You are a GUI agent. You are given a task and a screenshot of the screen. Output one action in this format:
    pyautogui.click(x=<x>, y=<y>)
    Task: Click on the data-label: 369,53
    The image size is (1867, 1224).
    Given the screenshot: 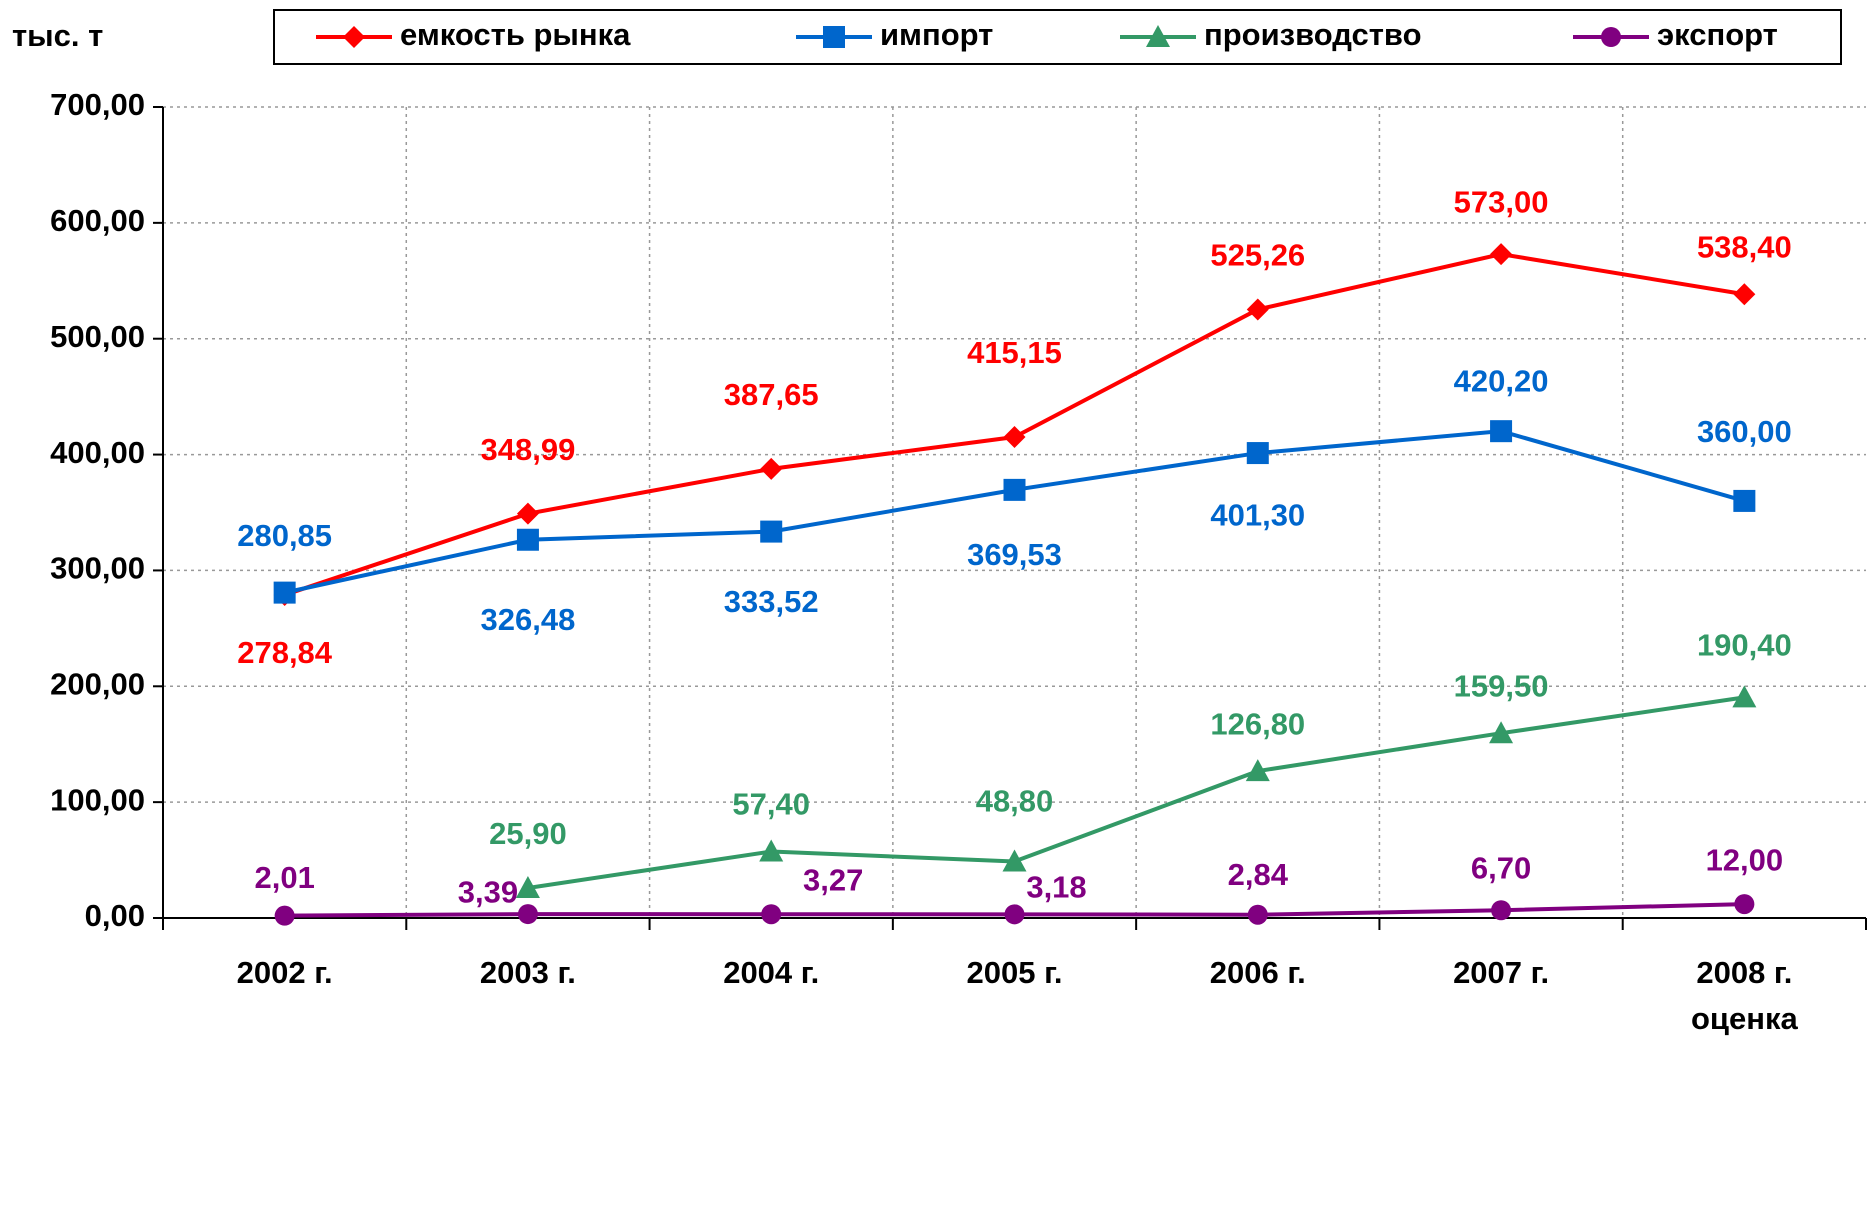 What is the action you would take?
    pyautogui.click(x=1014, y=554)
    